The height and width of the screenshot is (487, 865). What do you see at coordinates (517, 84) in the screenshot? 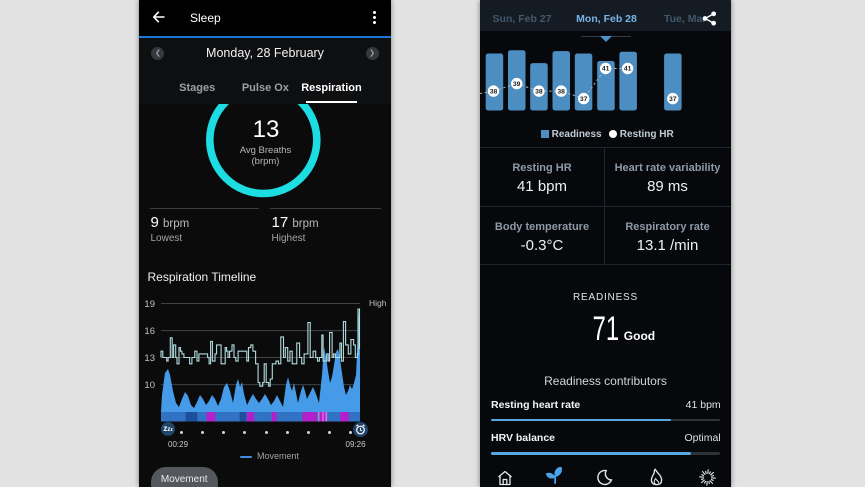
I see `svg-text: 39` at bounding box center [517, 84].